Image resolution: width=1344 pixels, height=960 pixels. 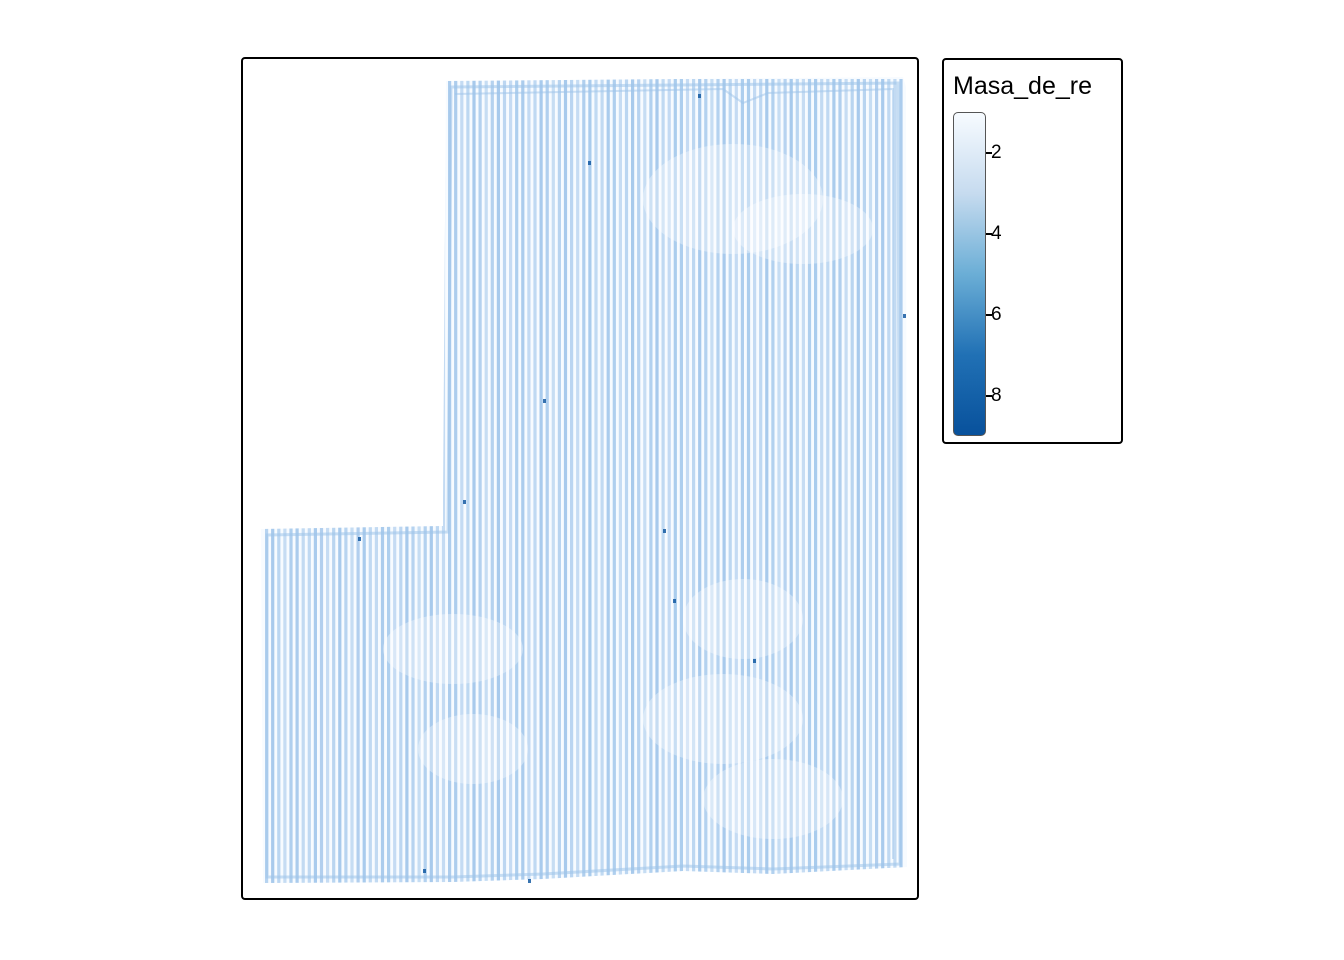 I want to click on legend-tick-label: 2, so click(x=996, y=152).